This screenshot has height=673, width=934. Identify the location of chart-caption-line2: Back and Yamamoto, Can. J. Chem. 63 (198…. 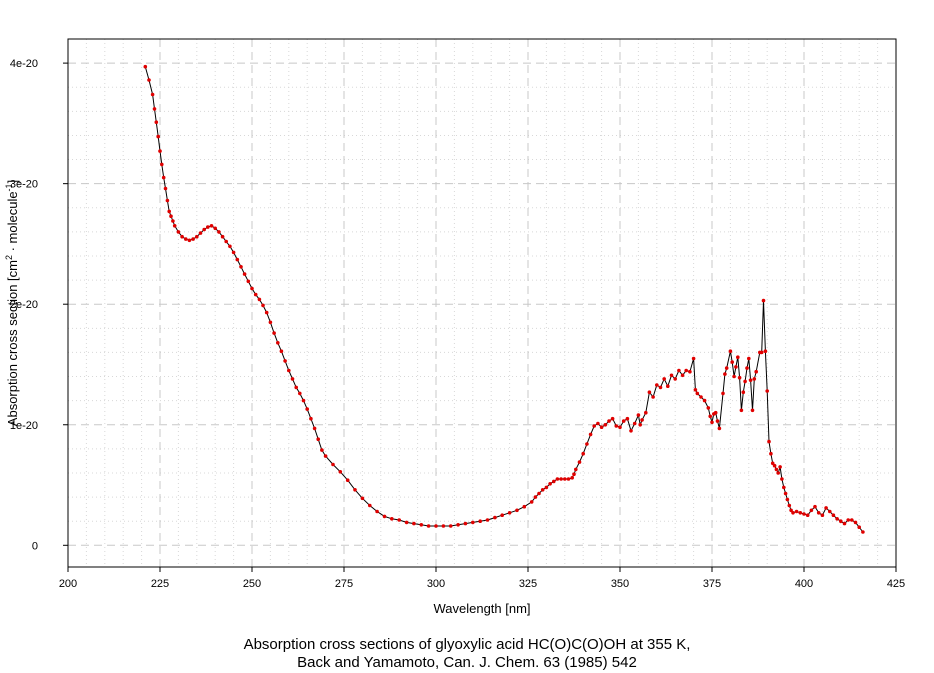
(467, 662).